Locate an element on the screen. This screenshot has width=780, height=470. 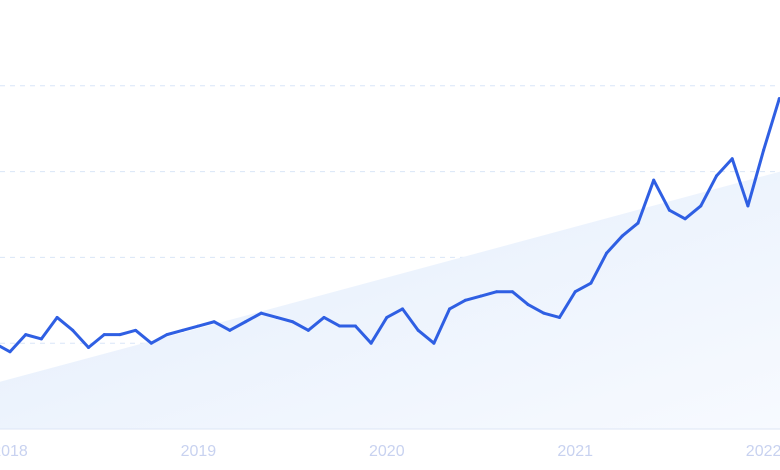
x-tick-label: 2018 is located at coordinates (14, 451).